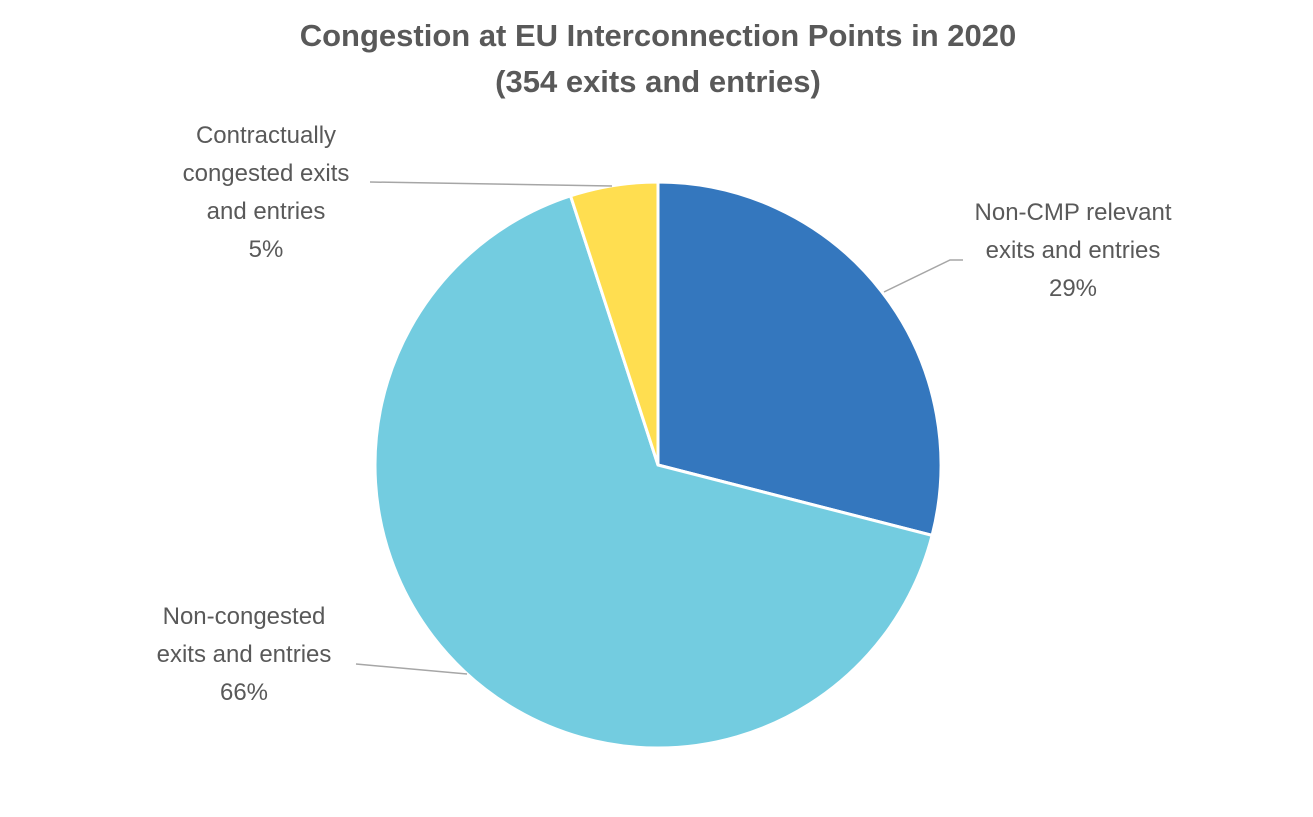  What do you see at coordinates (244, 692) in the screenshot?
I see `slice-percent-label: 66%` at bounding box center [244, 692].